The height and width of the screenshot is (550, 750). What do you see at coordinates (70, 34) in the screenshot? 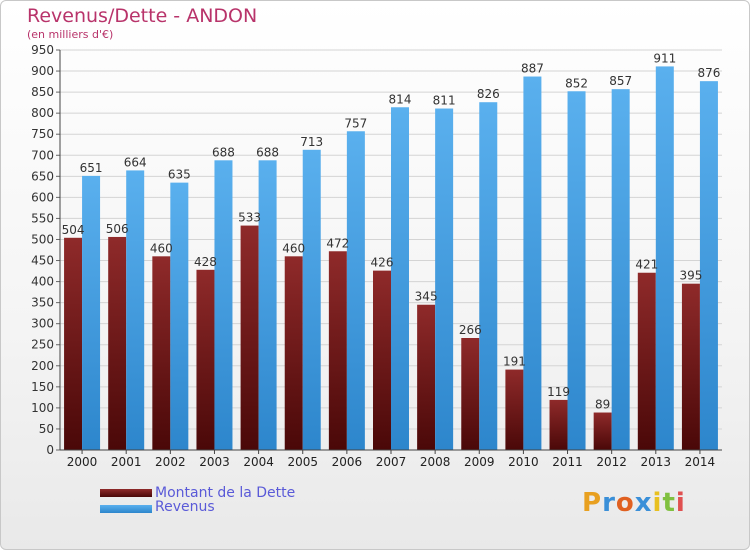
I see `chart-subtitle: (en milliers d'€)` at bounding box center [70, 34].